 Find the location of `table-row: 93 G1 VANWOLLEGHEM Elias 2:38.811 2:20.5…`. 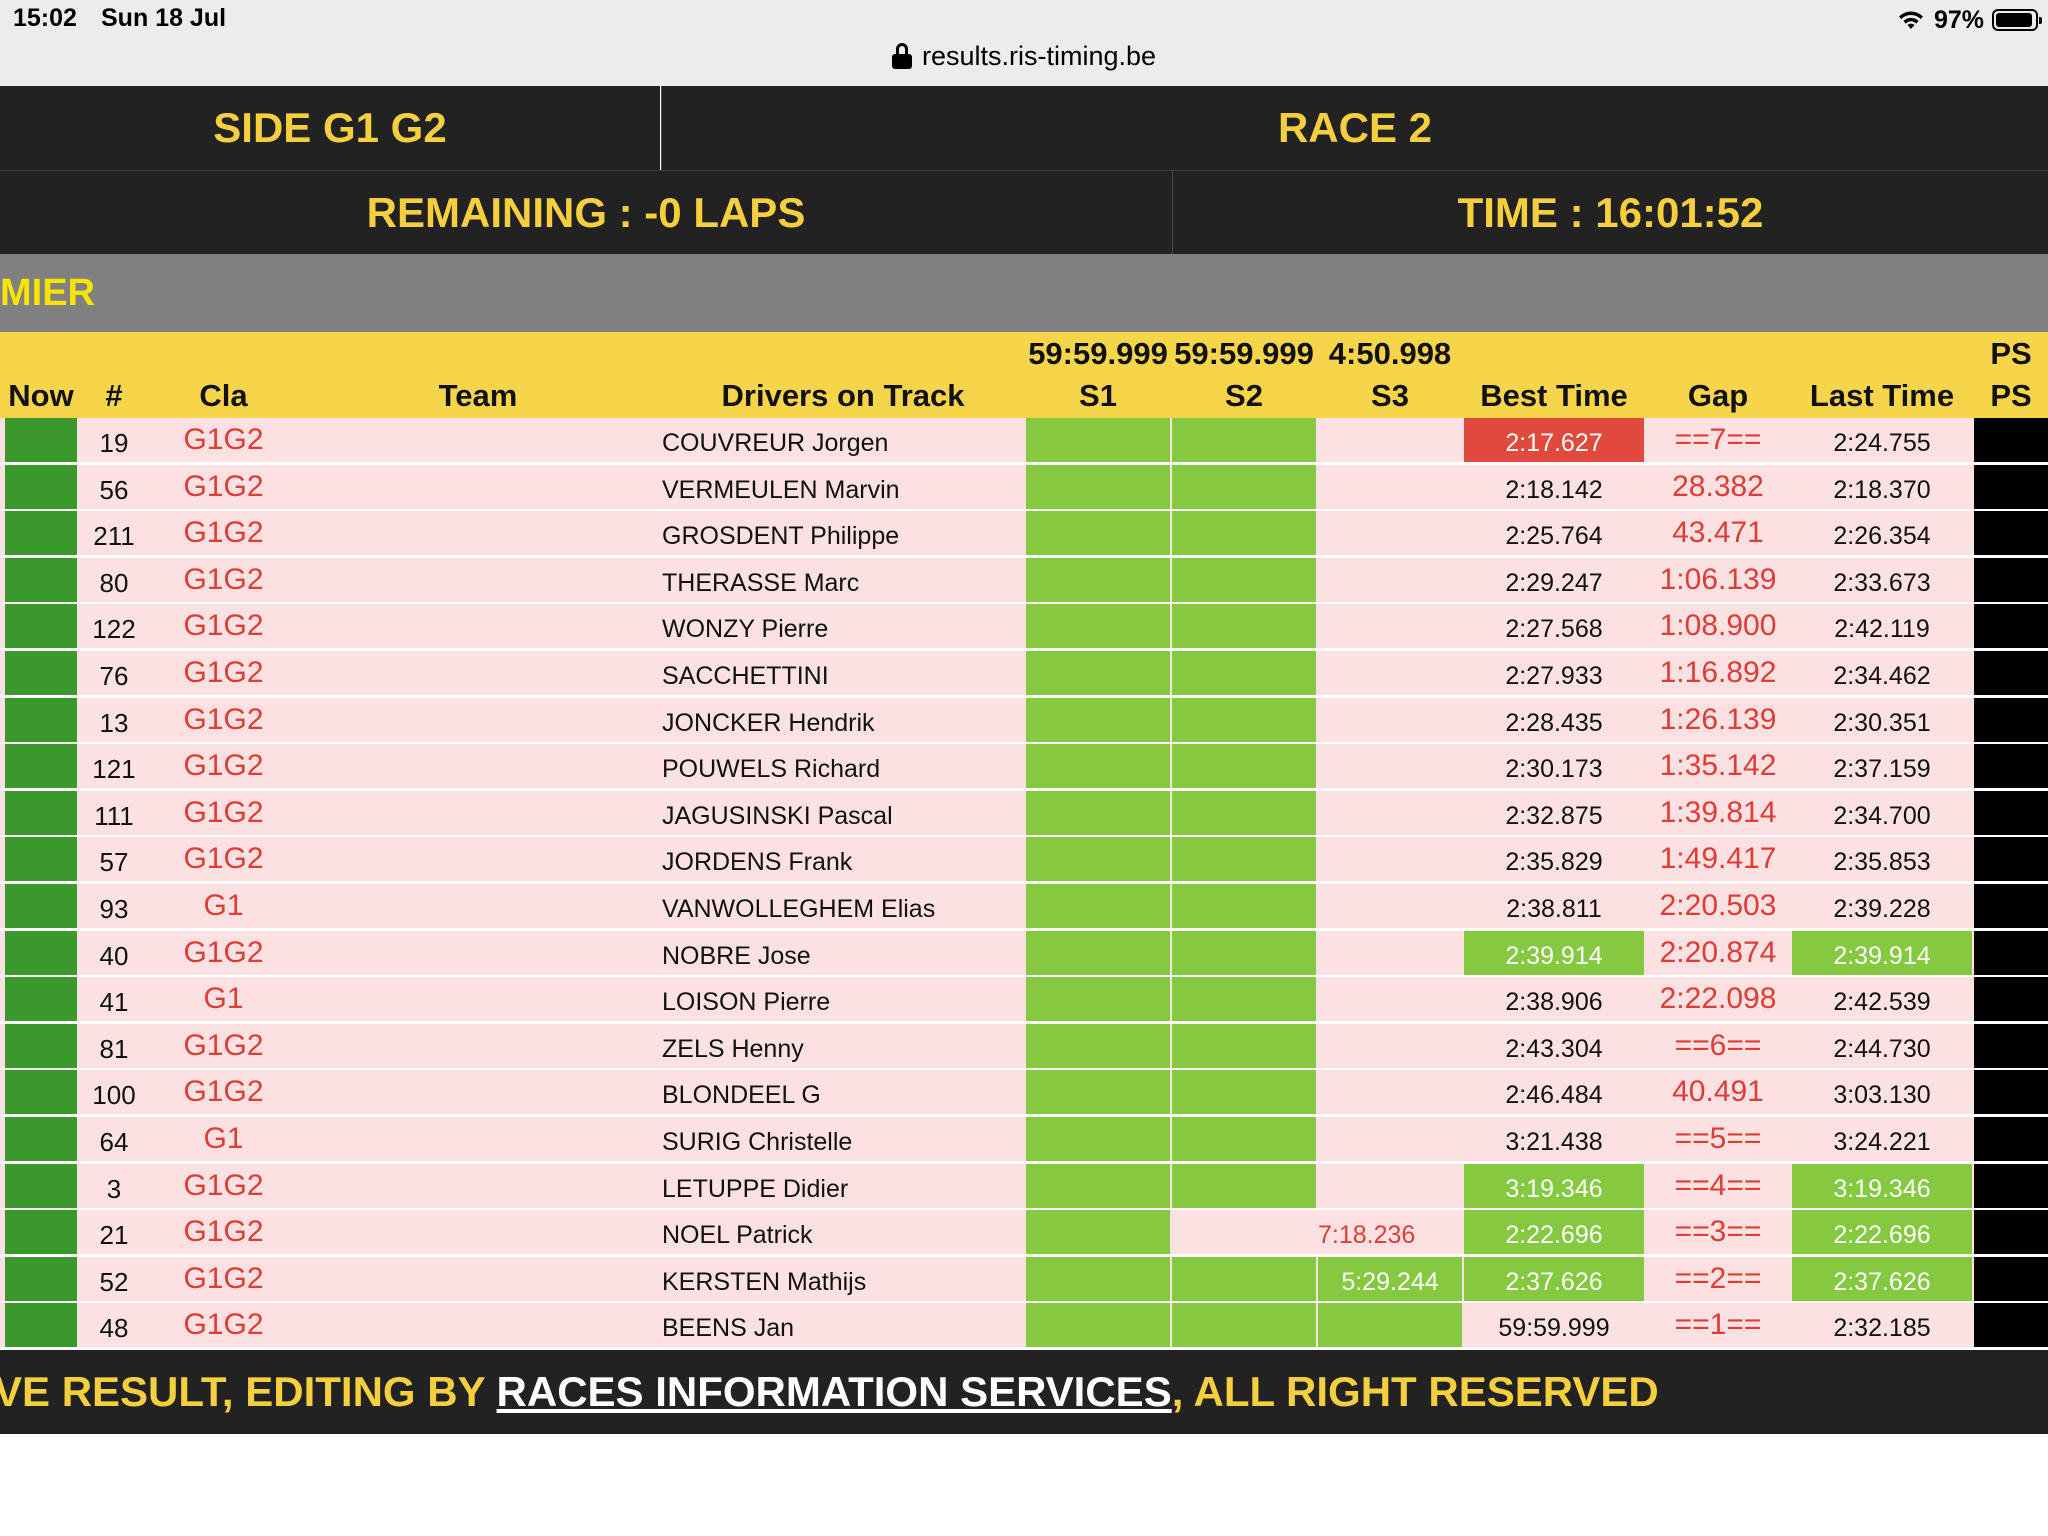

table-row: 93 G1 VANWOLLEGHEM Elias 2:38.811 2:20.5… is located at coordinates (1024, 906).